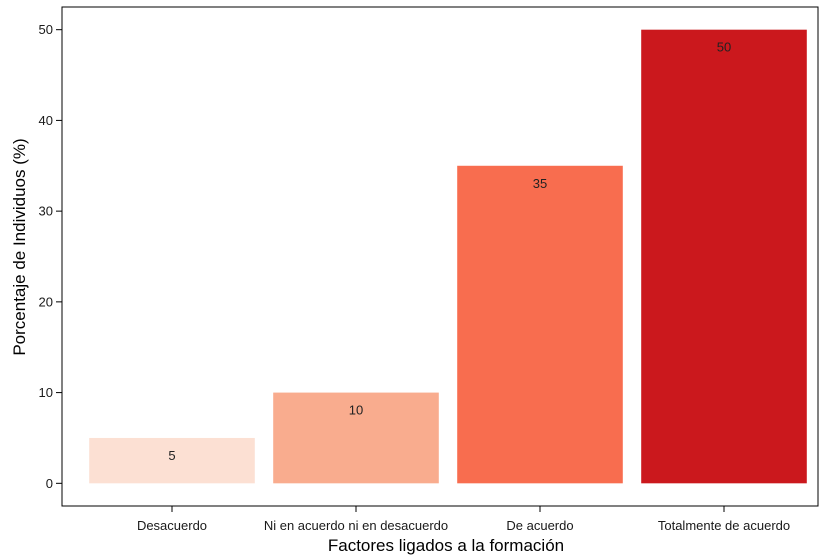  Describe the element at coordinates (46, 392) in the screenshot. I see `y-tick-label: 10` at that location.